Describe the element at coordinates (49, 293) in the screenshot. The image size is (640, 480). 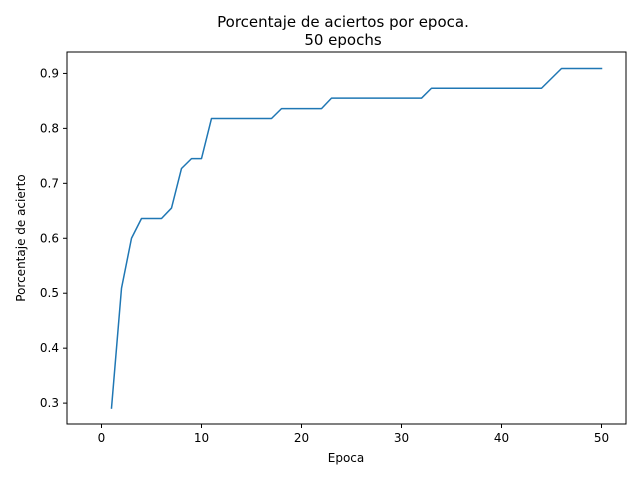
I see `y-tick-label: 0.5` at that location.